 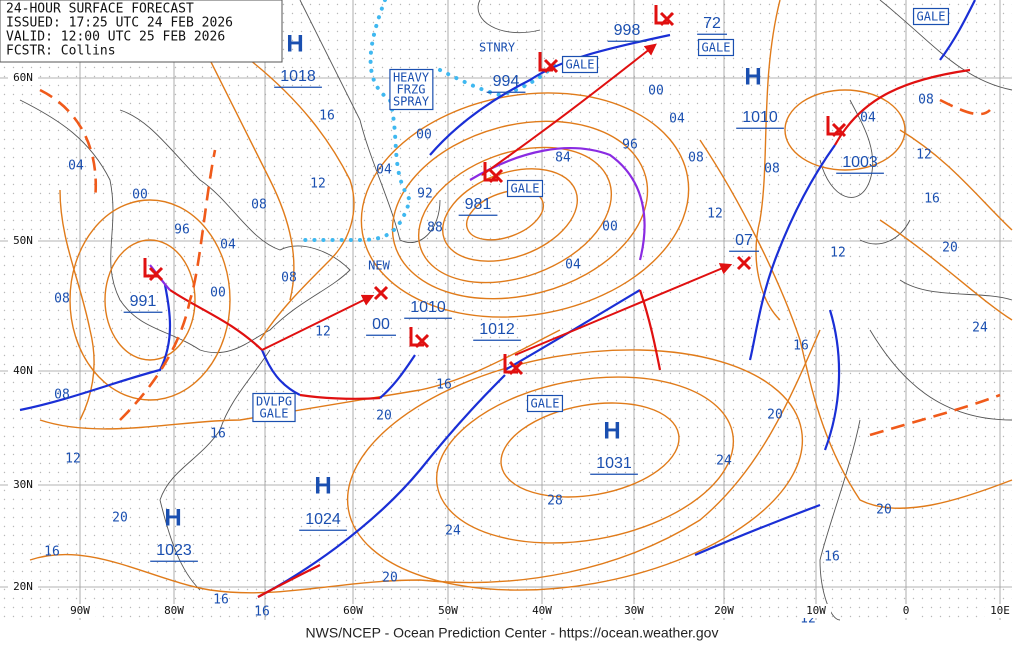 I want to click on isobar-label: 28, so click(x=555, y=501).